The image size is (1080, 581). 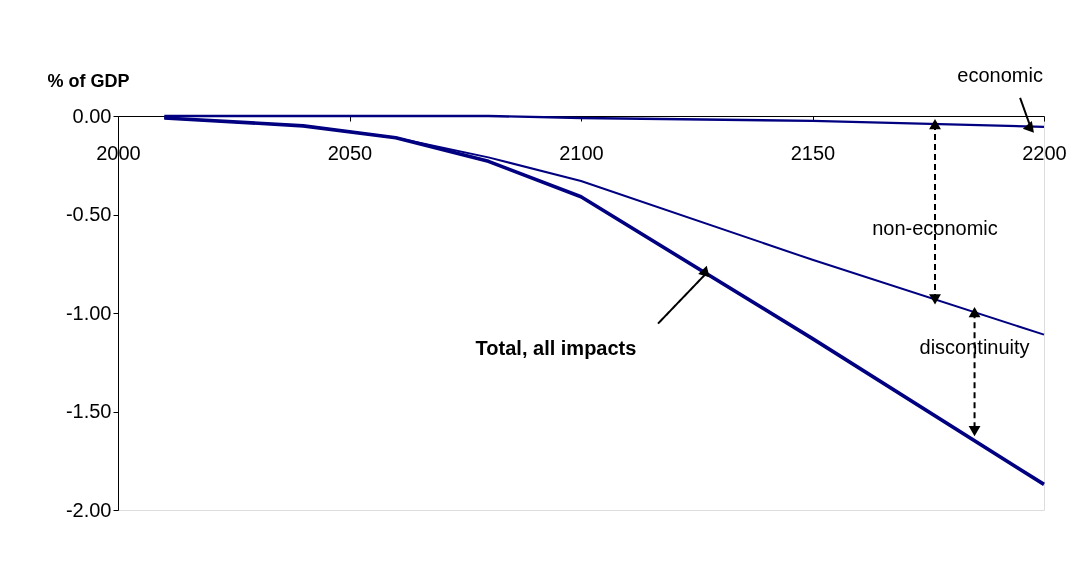 What do you see at coordinates (935, 228) in the screenshot?
I see `annotation: non-economic` at bounding box center [935, 228].